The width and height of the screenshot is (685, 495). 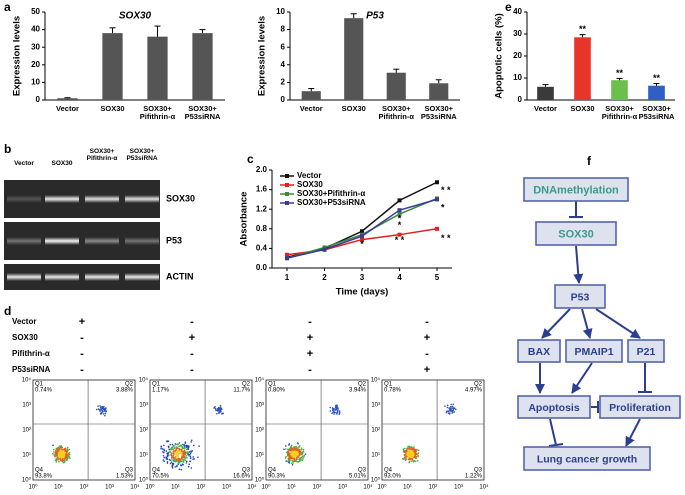 I want to click on flow-y-tick-label: 10³, so click(x=26, y=406).